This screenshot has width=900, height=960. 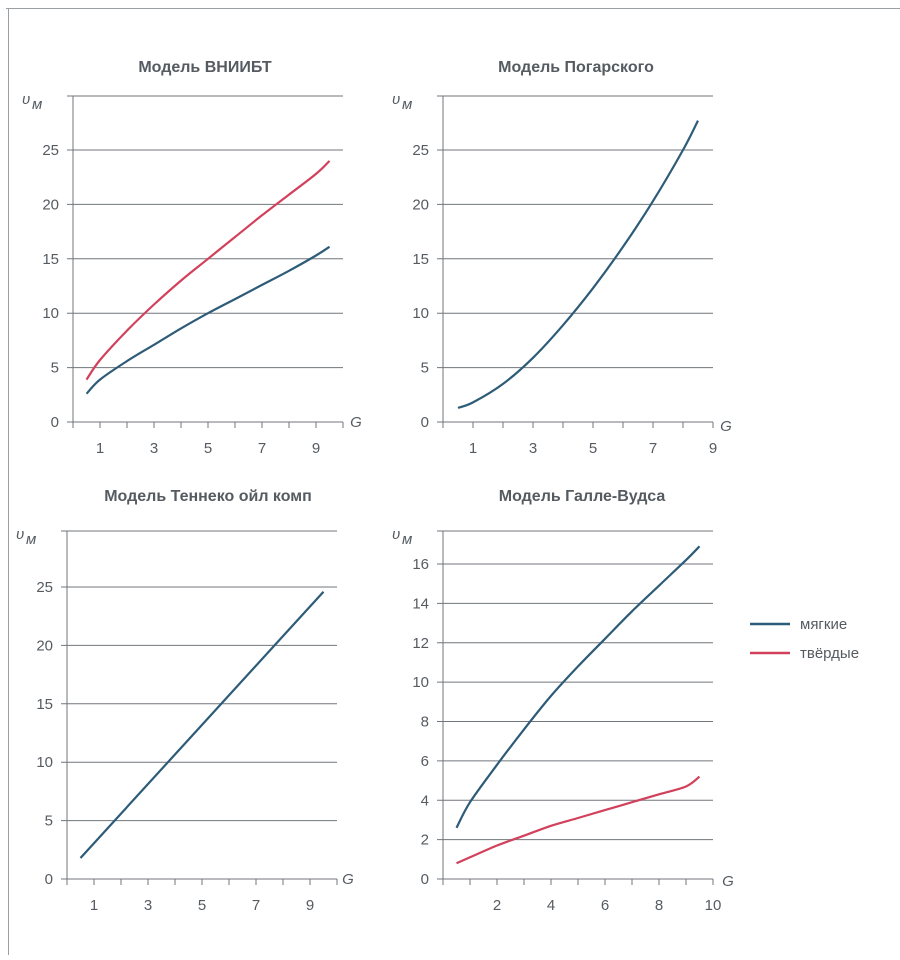 What do you see at coordinates (659, 905) in the screenshot?
I see `x-tick-label: 8` at bounding box center [659, 905].